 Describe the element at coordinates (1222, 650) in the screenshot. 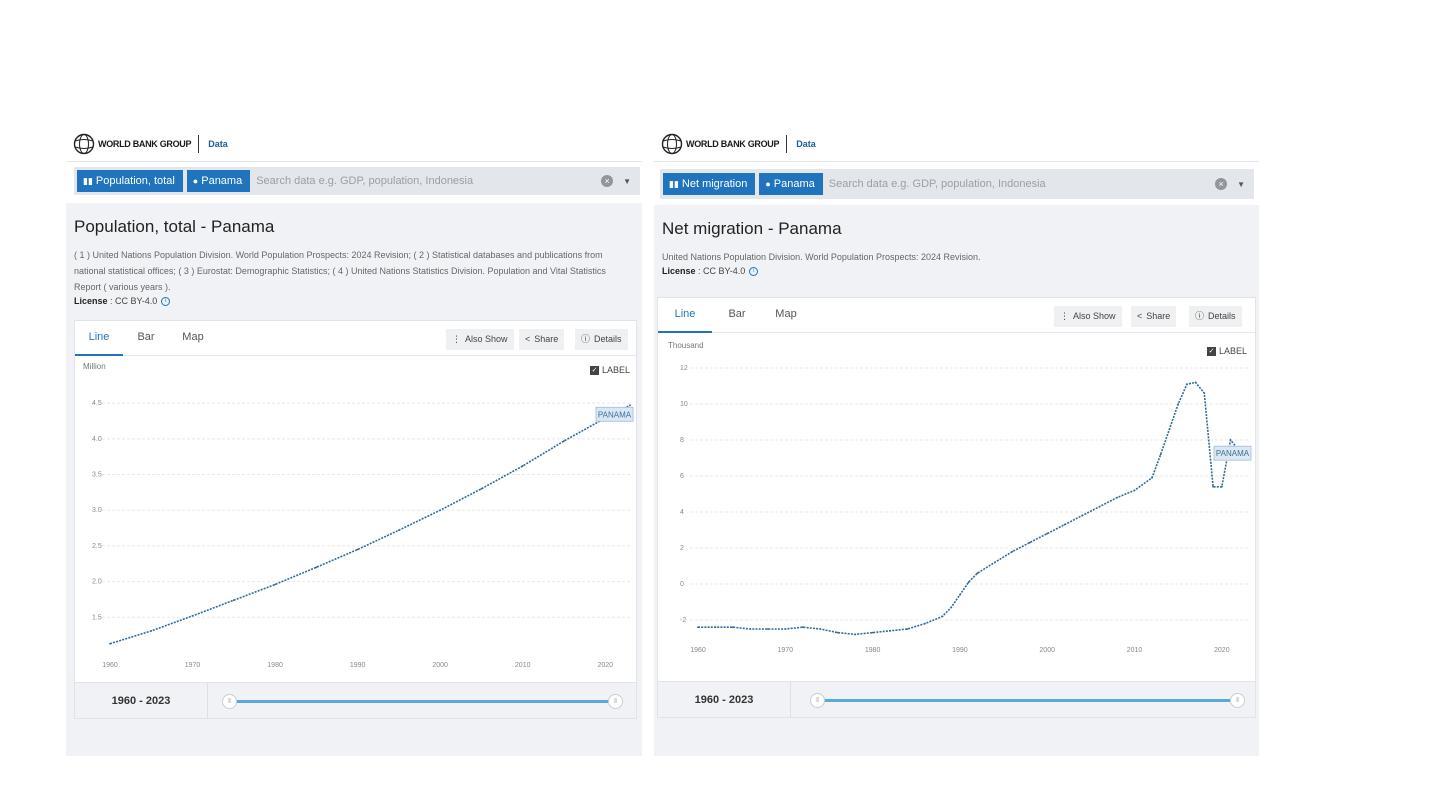

I see `x-tick-label: 2020` at that location.